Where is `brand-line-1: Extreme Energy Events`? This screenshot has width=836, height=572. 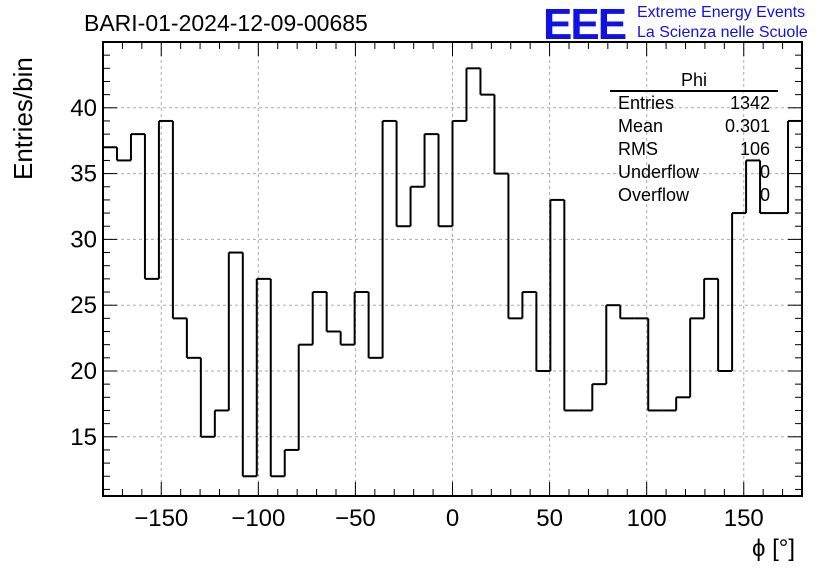
brand-line-1: Extreme Energy Events is located at coordinates (721, 12).